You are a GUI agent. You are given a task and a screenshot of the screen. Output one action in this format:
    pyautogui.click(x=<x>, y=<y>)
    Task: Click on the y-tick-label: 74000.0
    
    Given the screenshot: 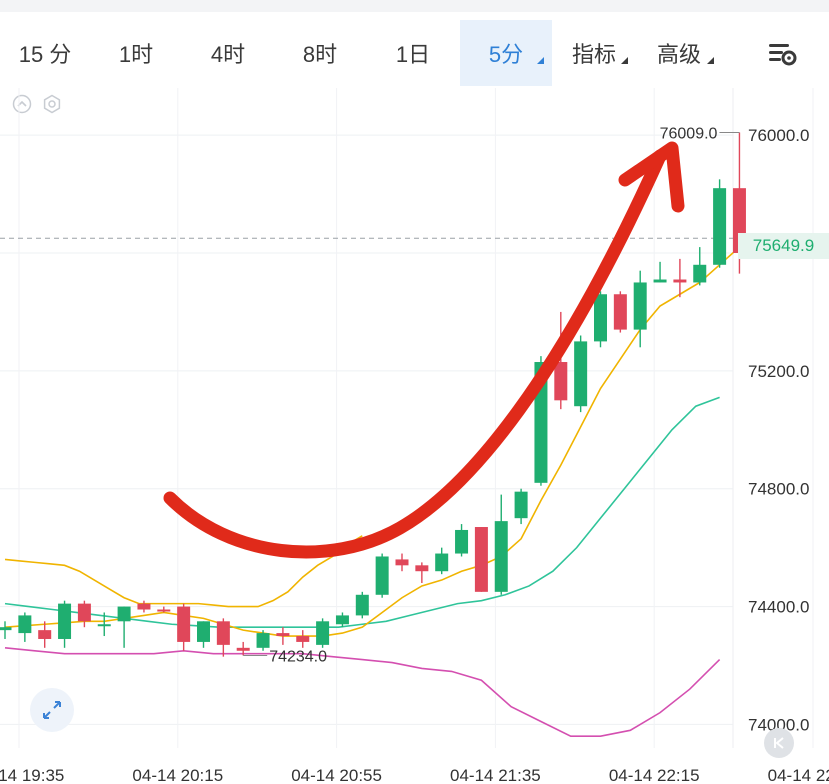 What is the action you would take?
    pyautogui.click(x=778, y=724)
    